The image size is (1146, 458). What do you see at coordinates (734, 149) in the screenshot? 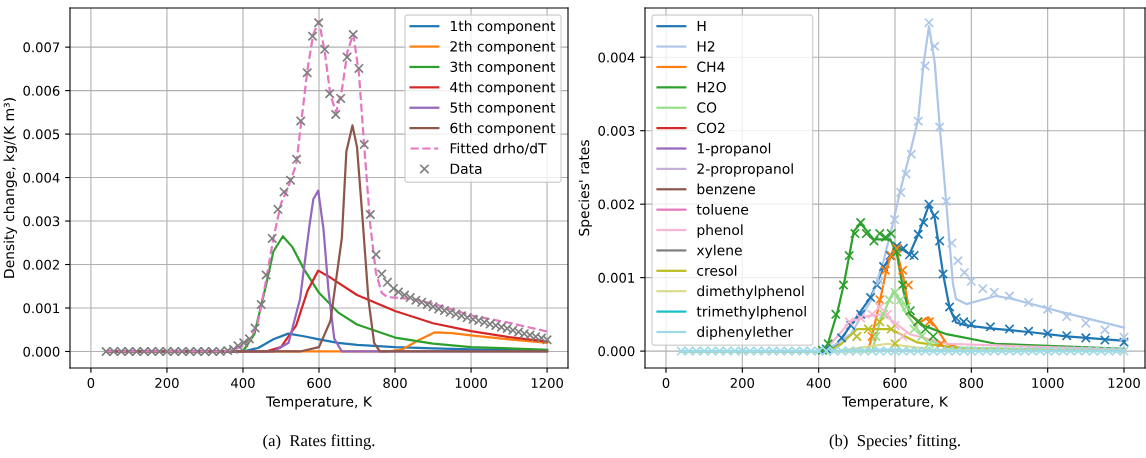
I see `legend-label: 1-propanol` at bounding box center [734, 149].